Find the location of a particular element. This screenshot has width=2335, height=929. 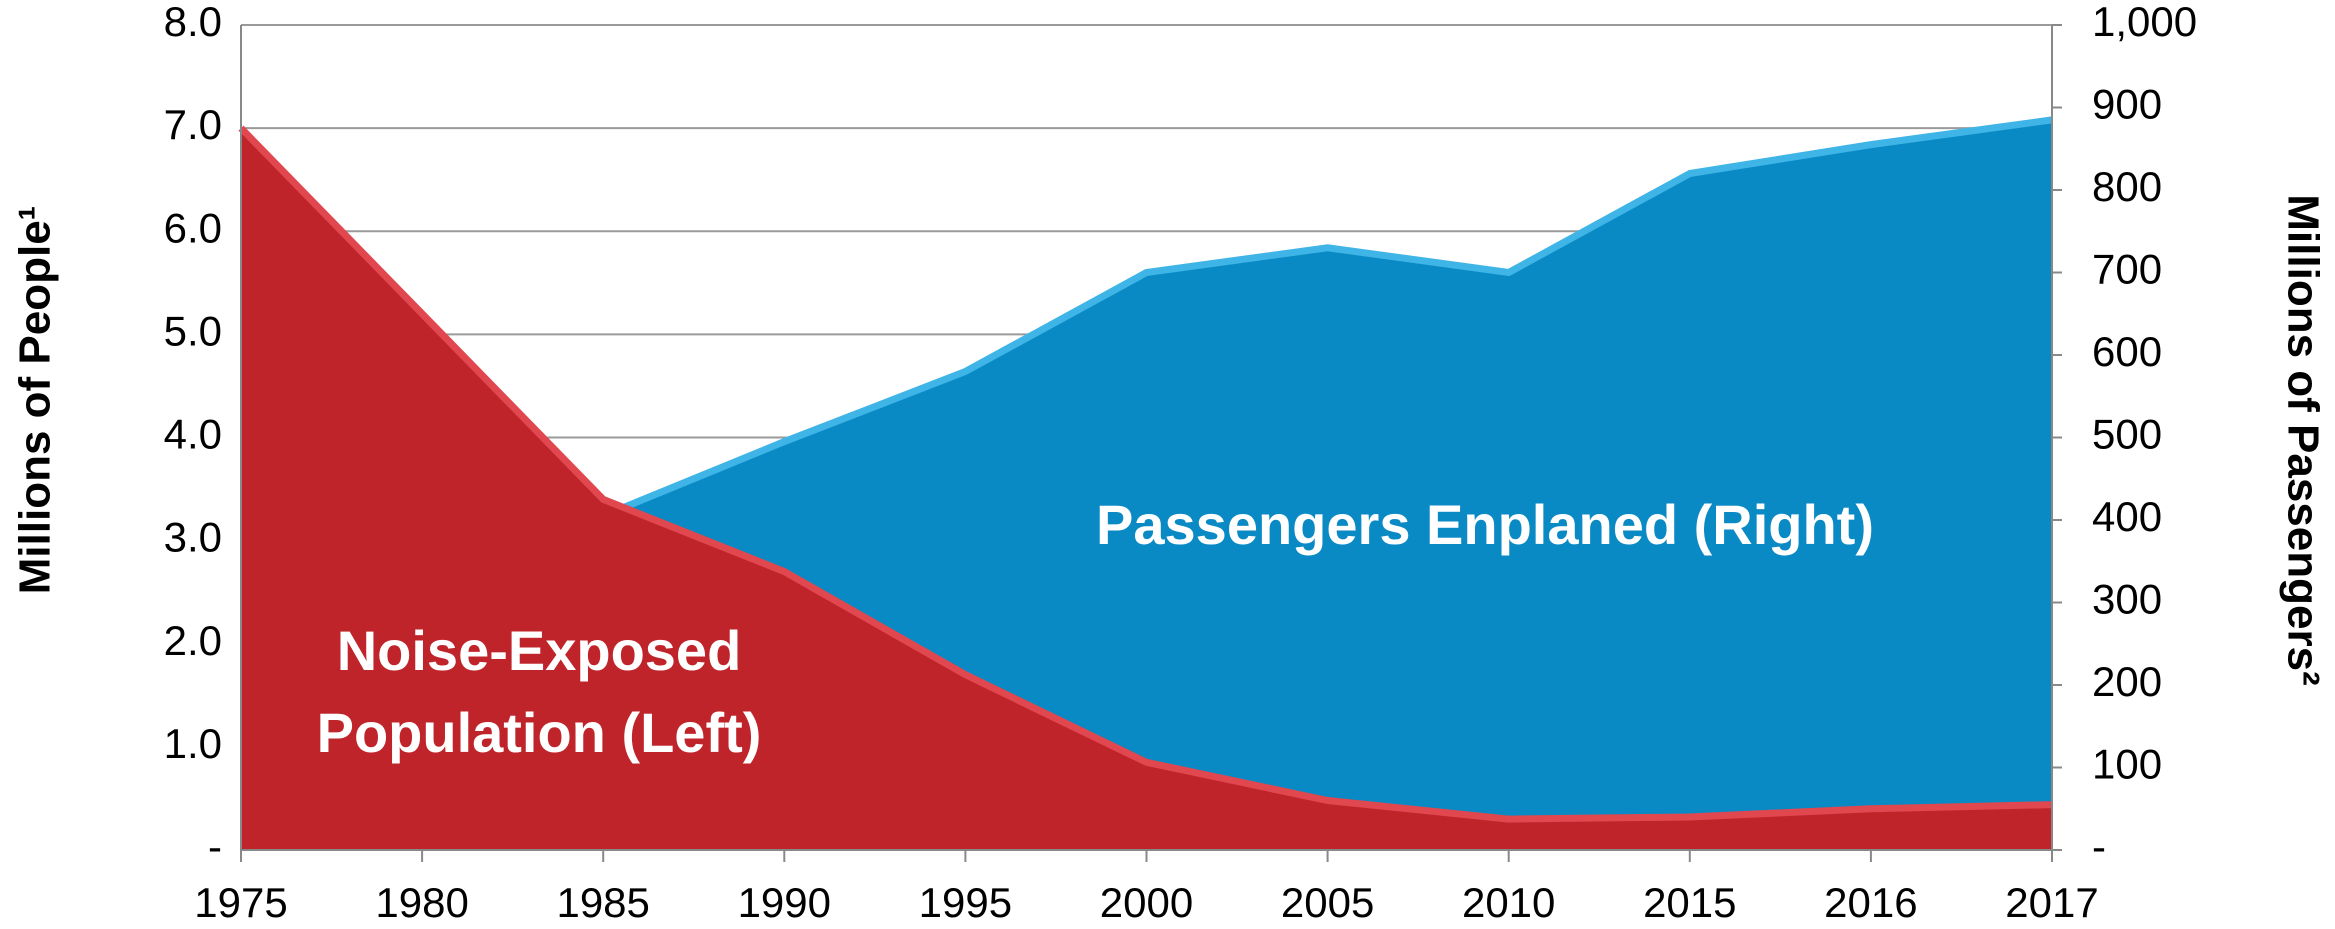

y-tick-label: 6.0 is located at coordinates (193, 227).